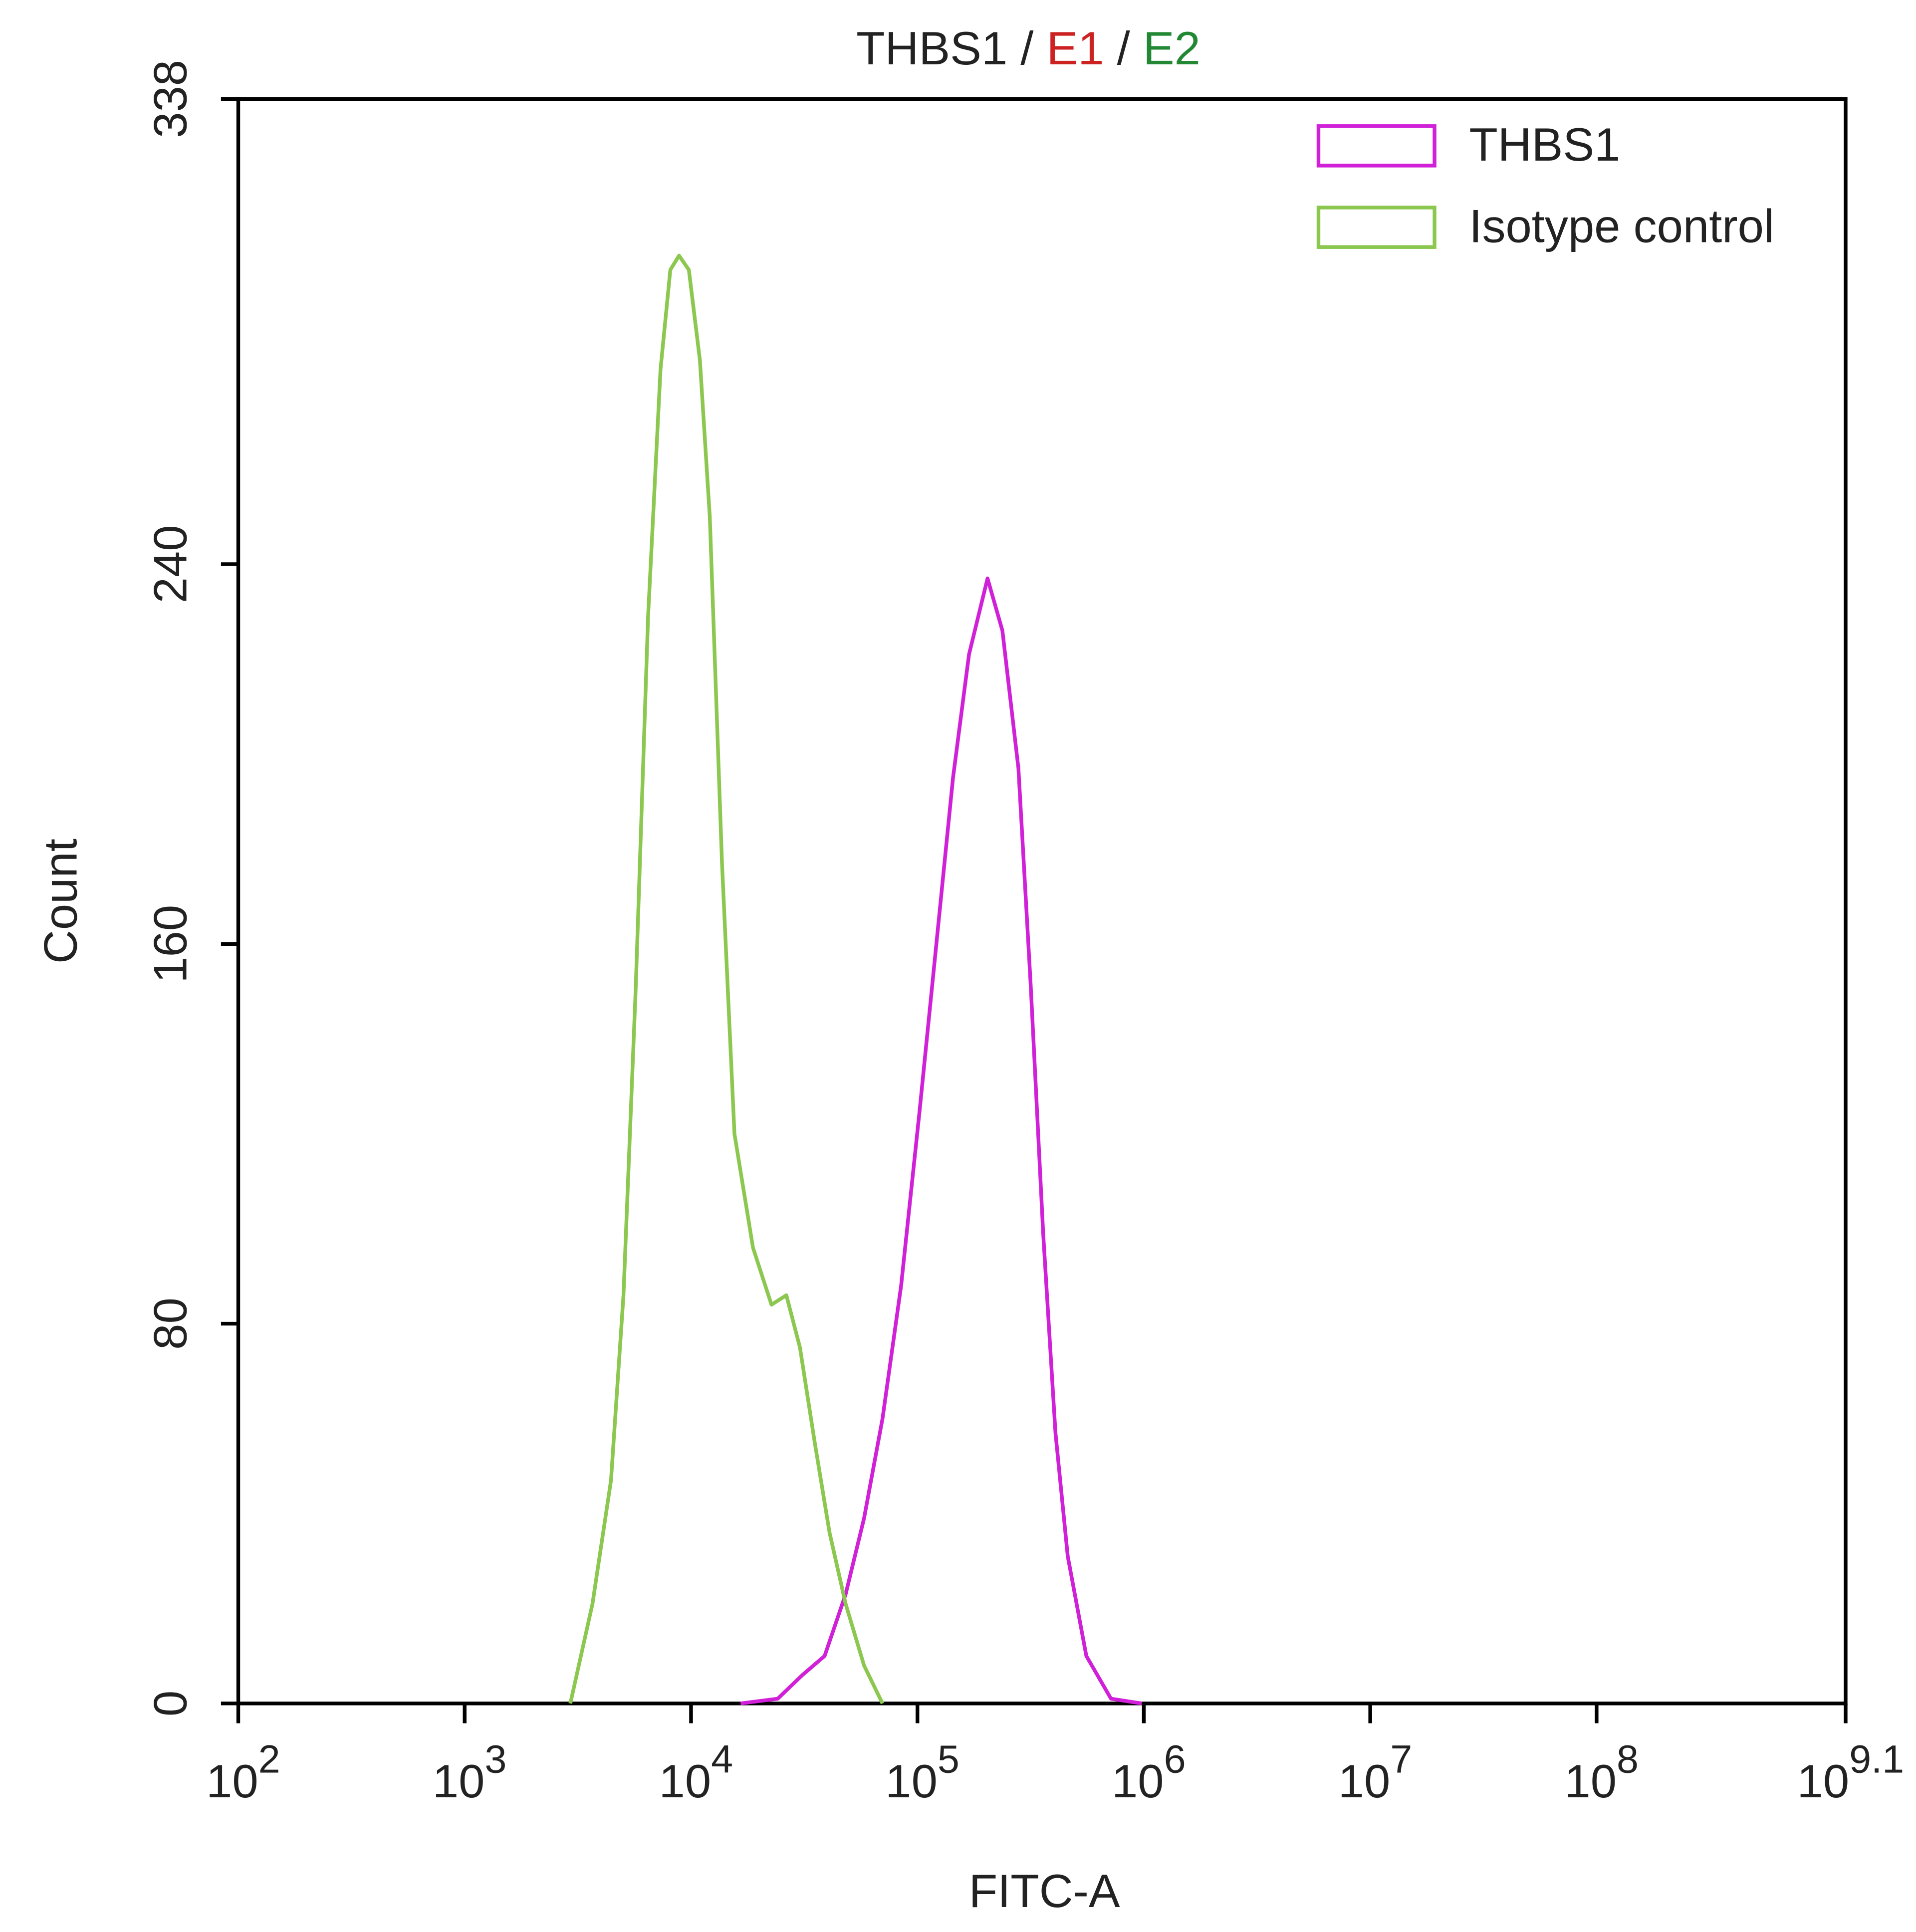 The height and width of the screenshot is (1932, 1916). What do you see at coordinates (269, 1758) in the screenshot?
I see `x-tick-exponent: 2` at bounding box center [269, 1758].